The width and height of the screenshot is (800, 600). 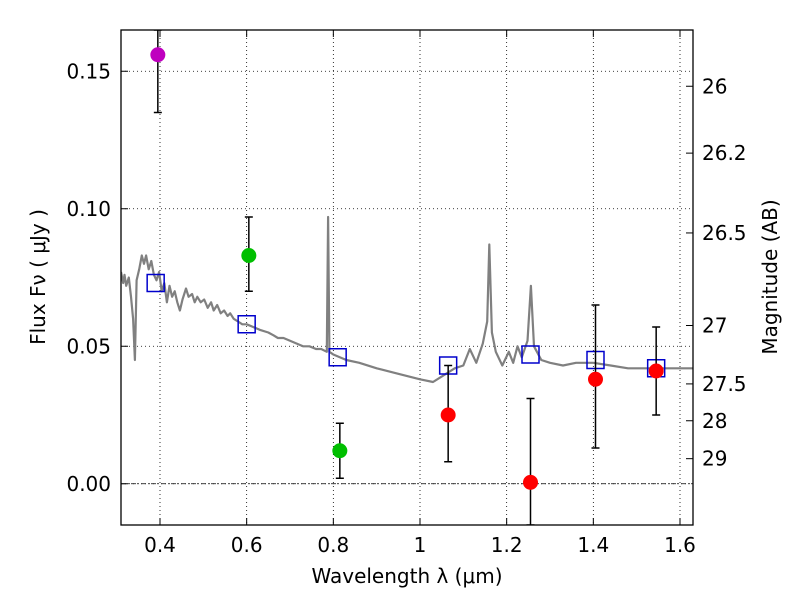 What do you see at coordinates (160, 545) in the screenshot?
I see `x-tick-label: 0.4` at bounding box center [160, 545].